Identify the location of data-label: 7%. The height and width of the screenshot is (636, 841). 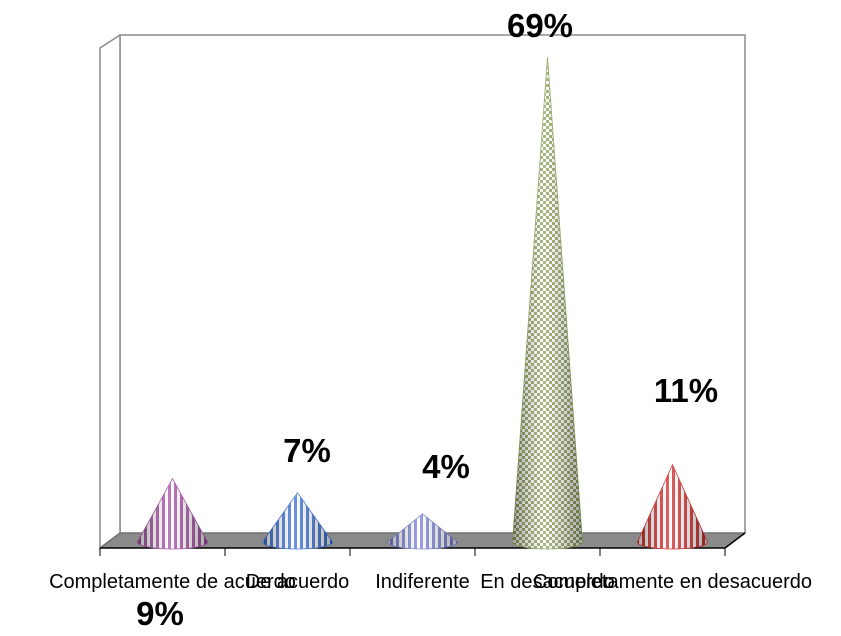
(307, 450).